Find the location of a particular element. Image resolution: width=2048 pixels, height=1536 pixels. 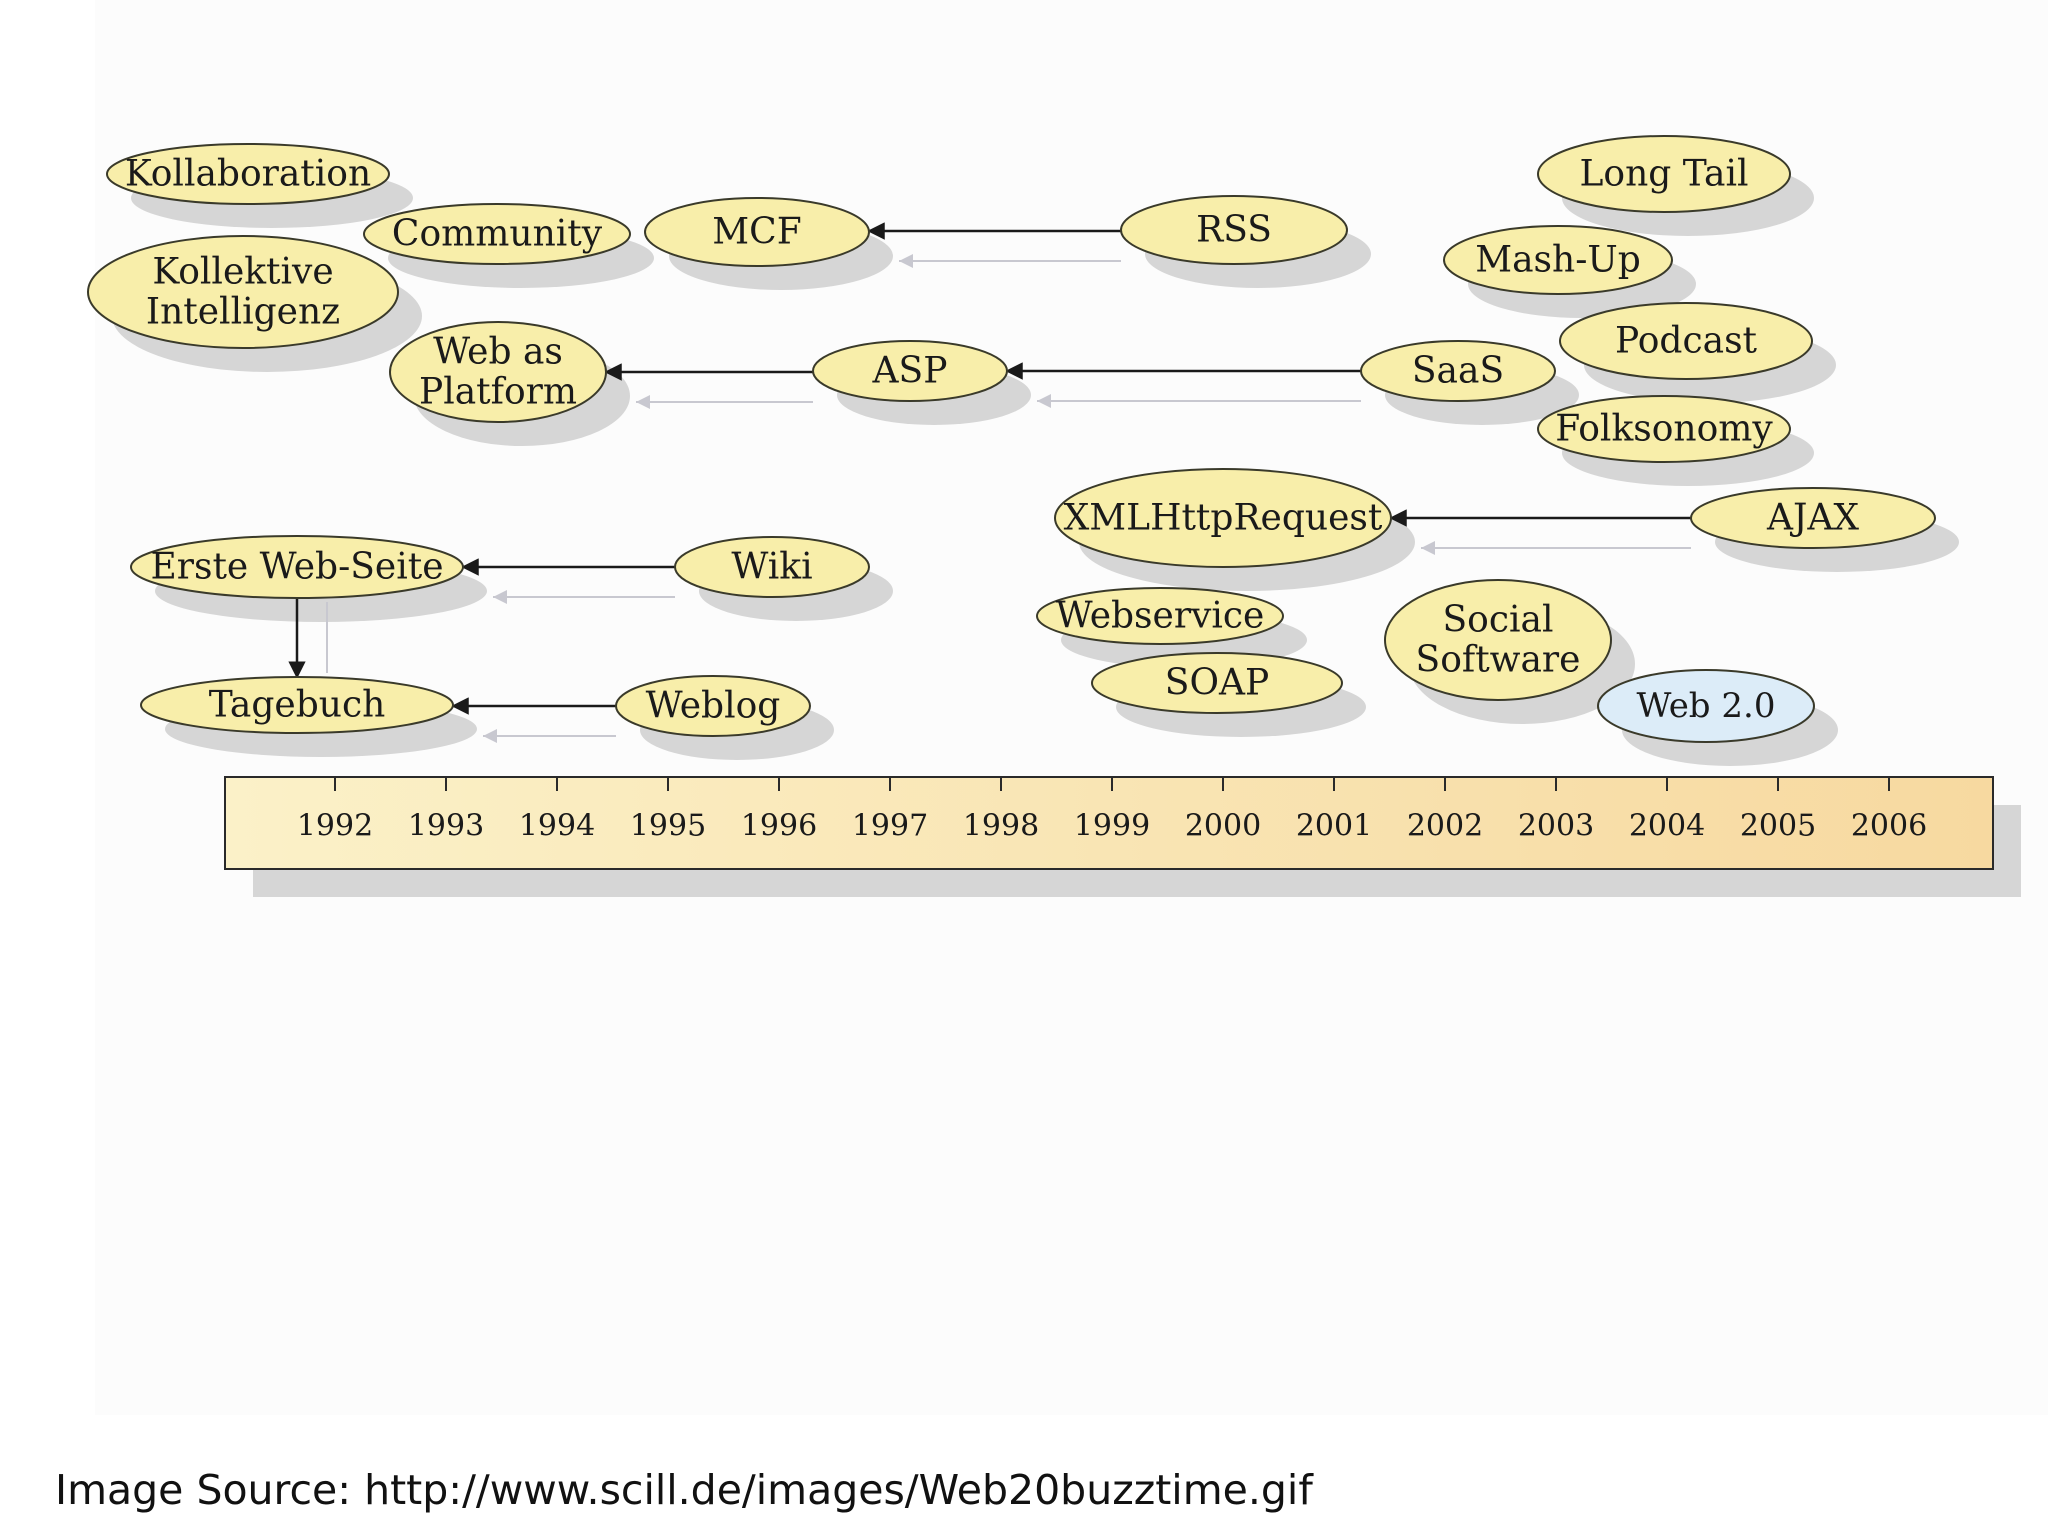

kollektive-intelligenz-label: Kollektive is located at coordinates (242, 272).